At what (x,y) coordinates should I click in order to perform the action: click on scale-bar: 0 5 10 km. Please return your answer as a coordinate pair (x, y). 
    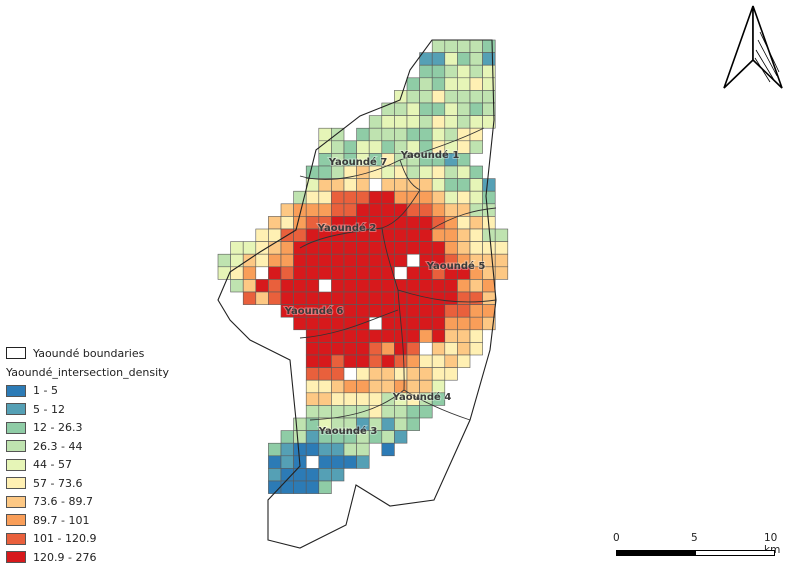
    Looking at the image, I should click on (701, 547).